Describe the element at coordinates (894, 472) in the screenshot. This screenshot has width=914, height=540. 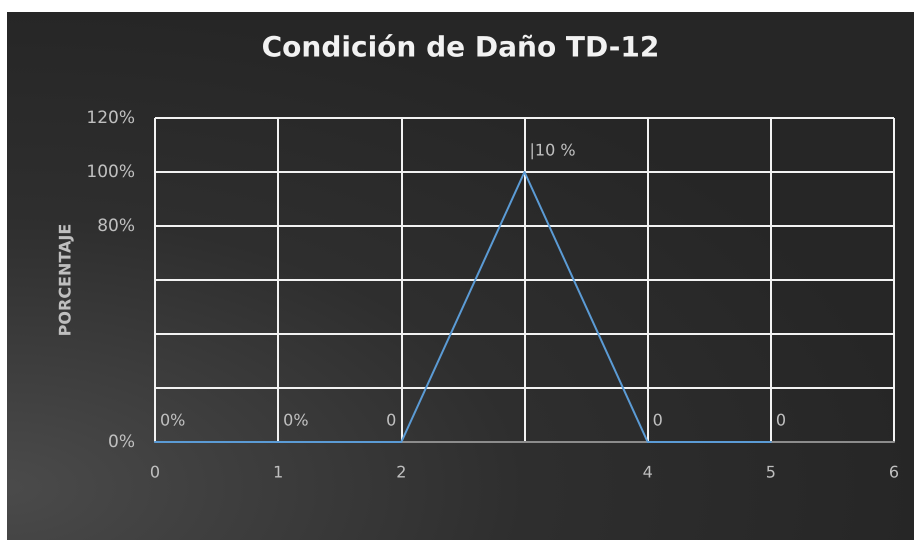
I see `x-tick-label: 6` at that location.